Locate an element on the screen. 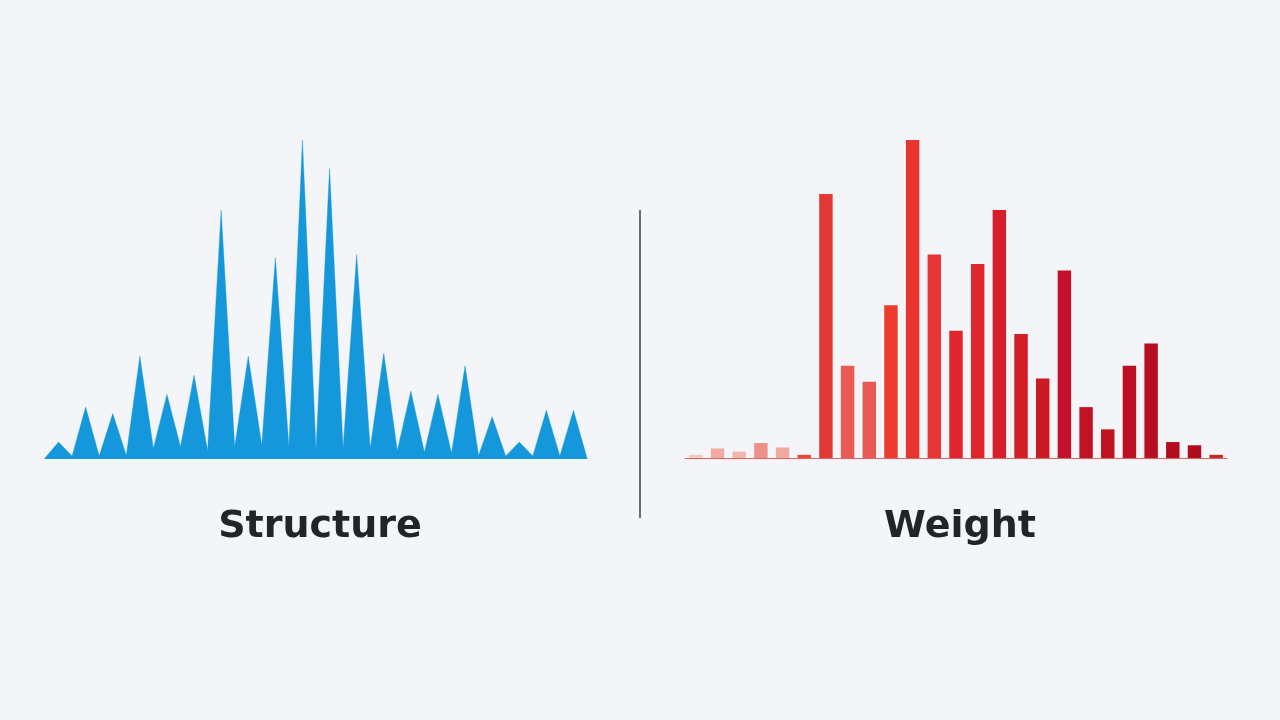 The image size is (1280, 720). text: Weight is located at coordinates (960, 524).